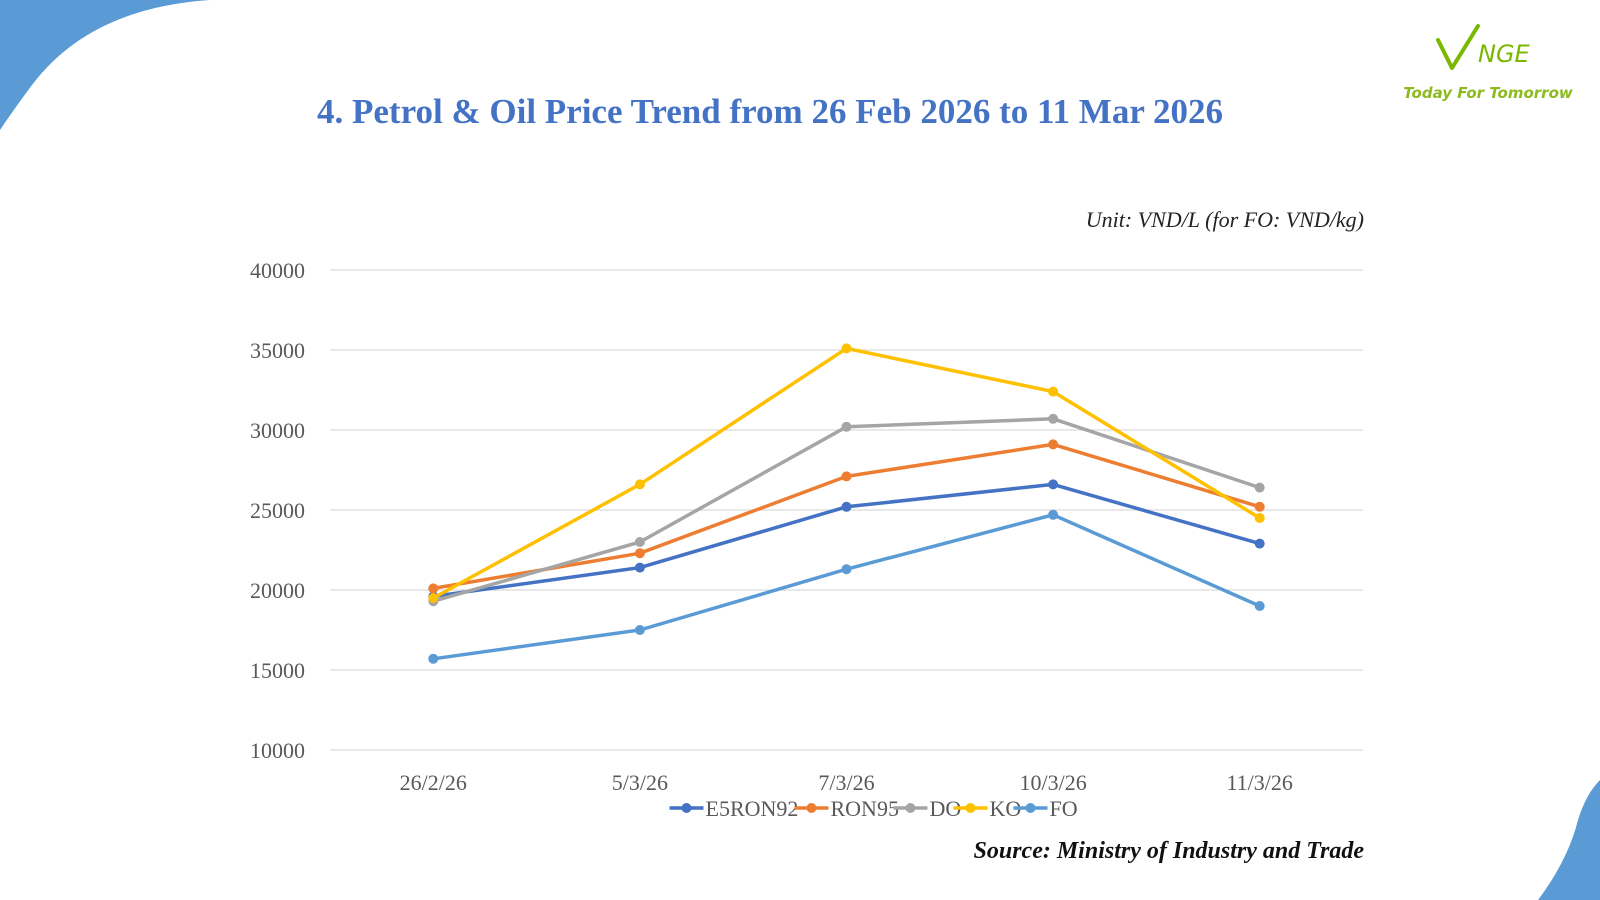 This screenshot has width=1600, height=900. I want to click on y-tick-label: 25000, so click(277, 510).